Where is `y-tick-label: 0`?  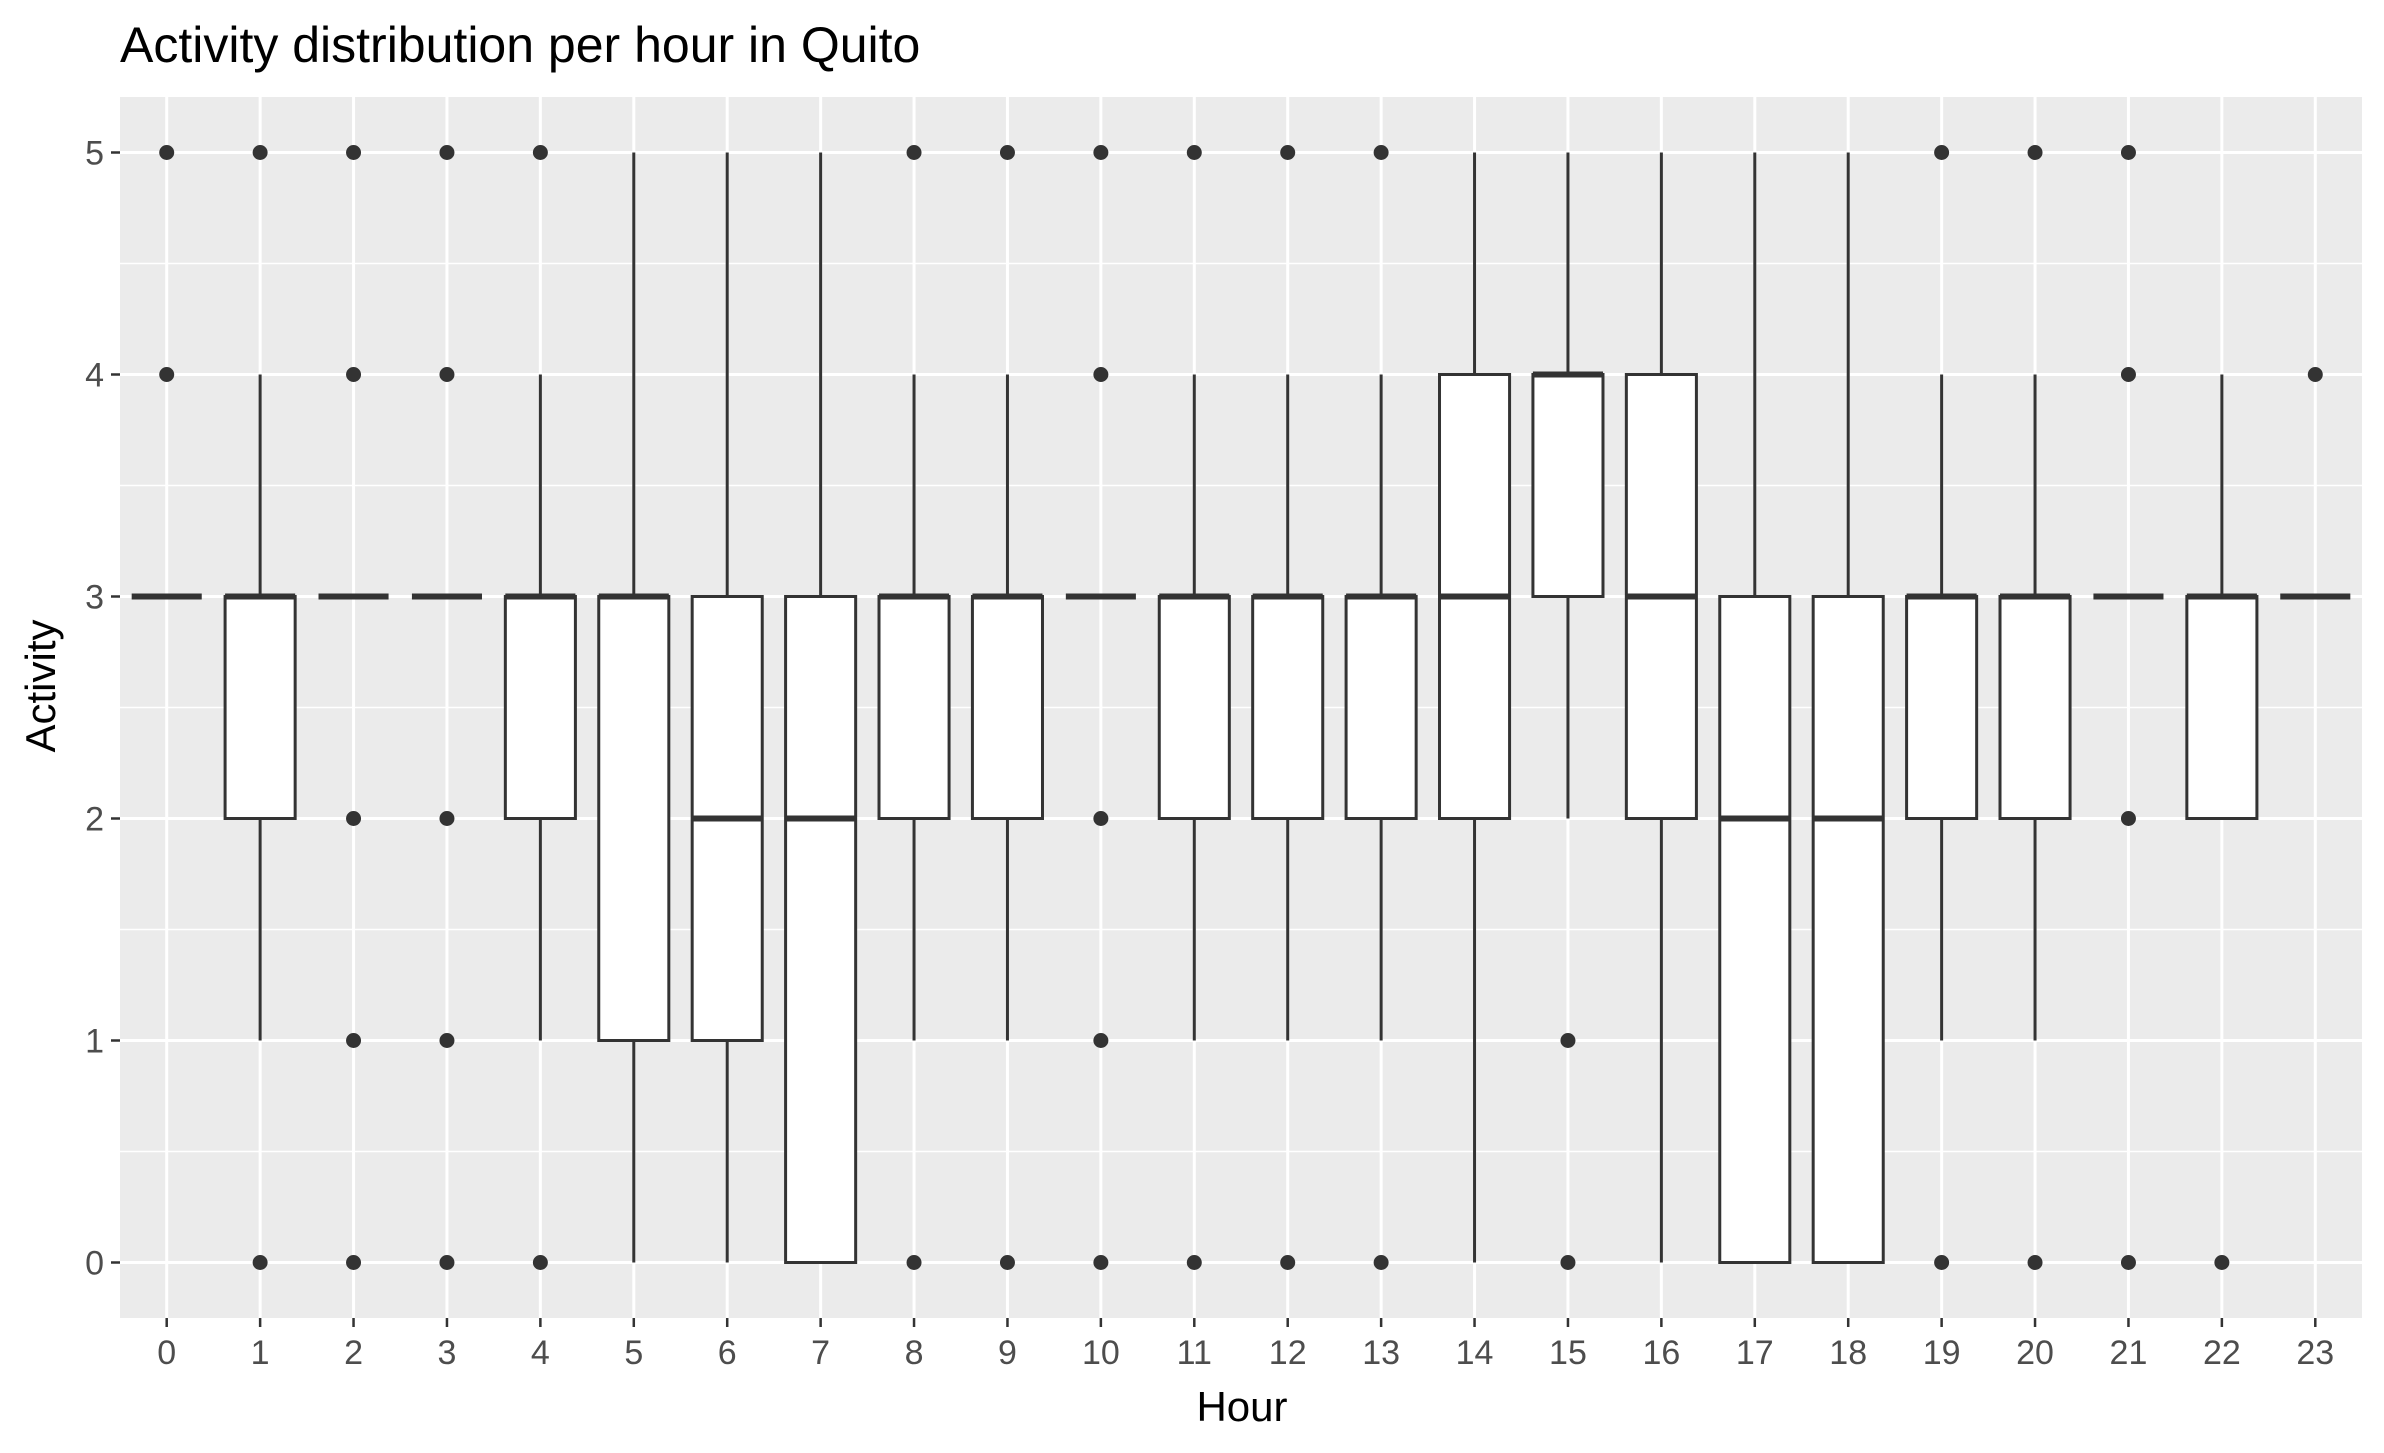
y-tick-label: 0 is located at coordinates (94, 1264).